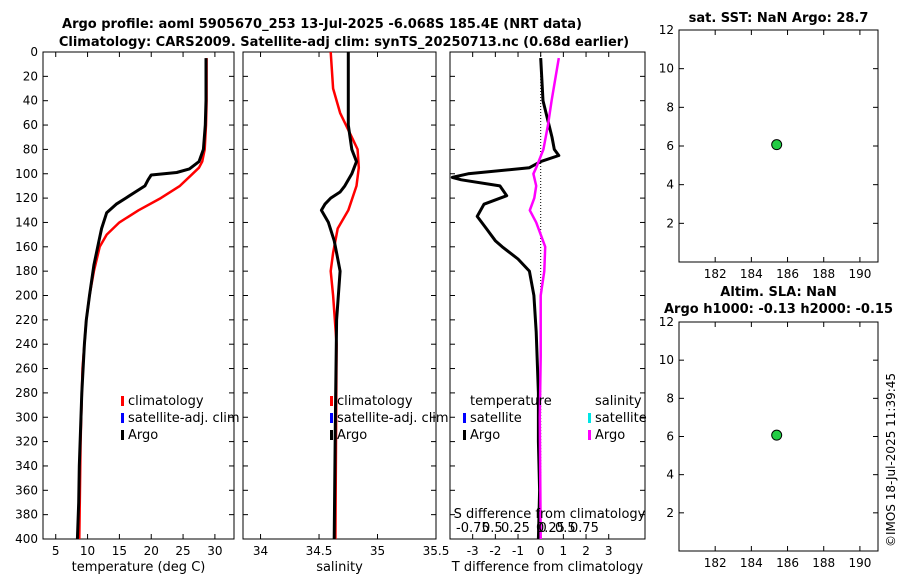 Image resolution: width=900 pixels, height=580 pixels. What do you see at coordinates (30, 76) in the screenshot?
I see `temperature-ytick-label: 20` at bounding box center [30, 76].